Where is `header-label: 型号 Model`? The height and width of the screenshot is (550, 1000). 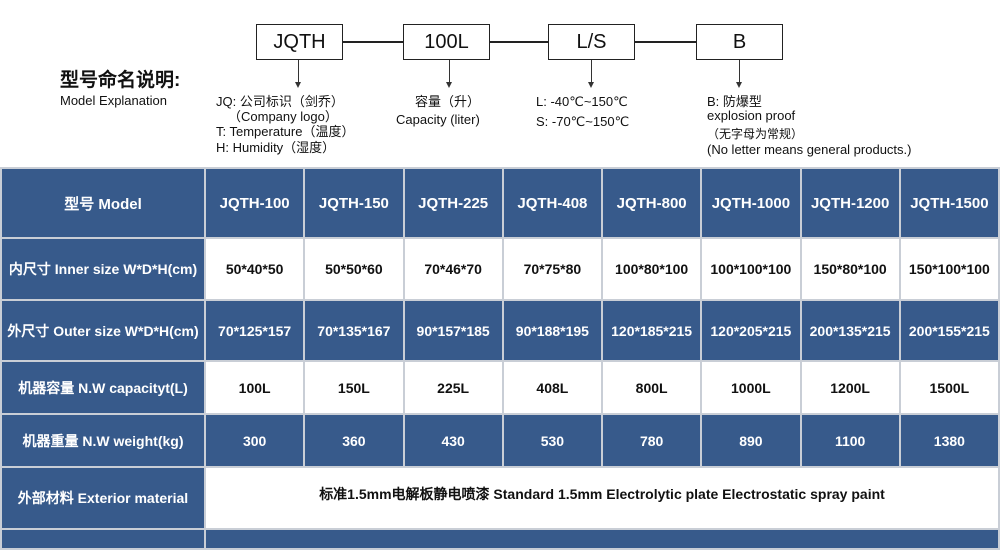 header-label: 型号 Model is located at coordinates (103, 203).